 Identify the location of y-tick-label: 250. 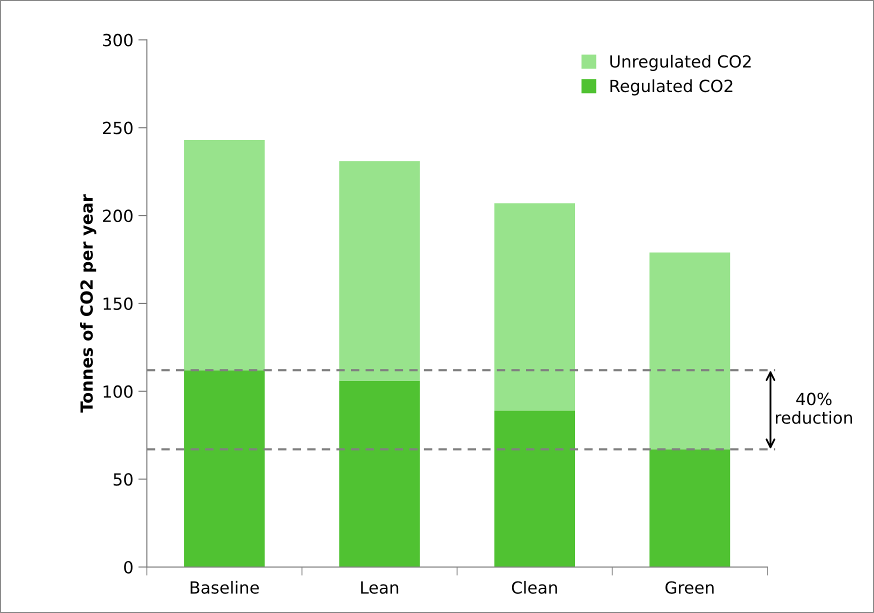
(118, 128).